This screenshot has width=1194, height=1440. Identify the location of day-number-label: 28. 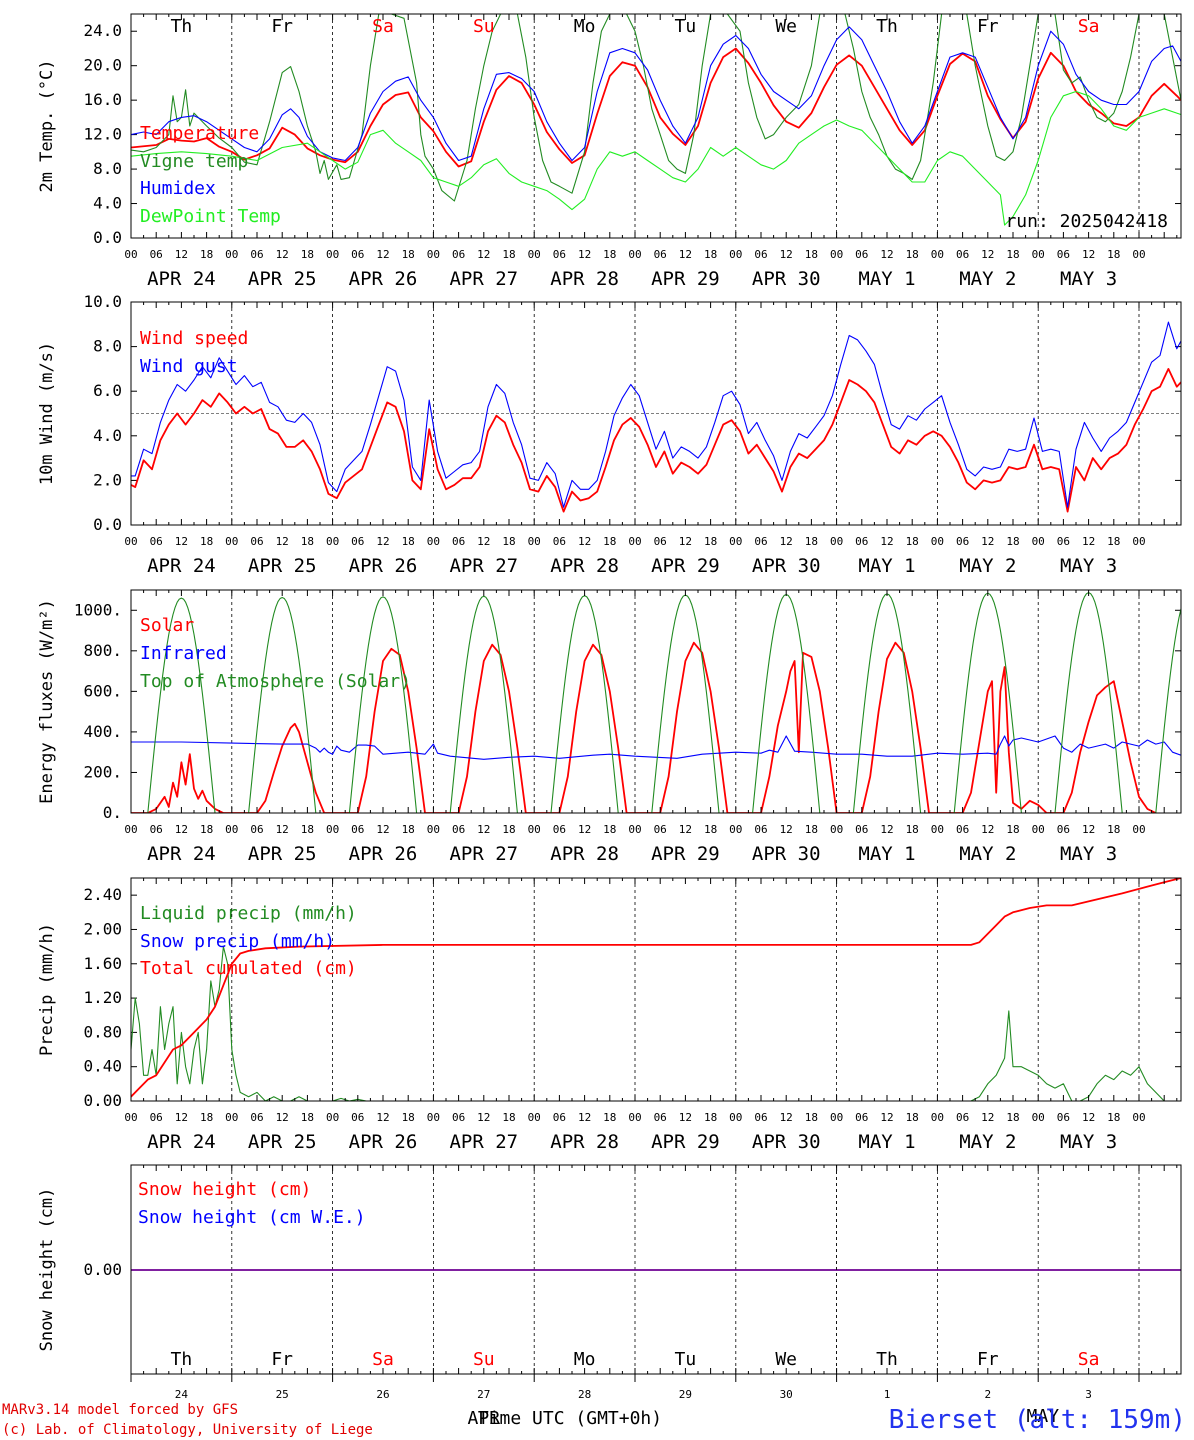
(584, 1394).